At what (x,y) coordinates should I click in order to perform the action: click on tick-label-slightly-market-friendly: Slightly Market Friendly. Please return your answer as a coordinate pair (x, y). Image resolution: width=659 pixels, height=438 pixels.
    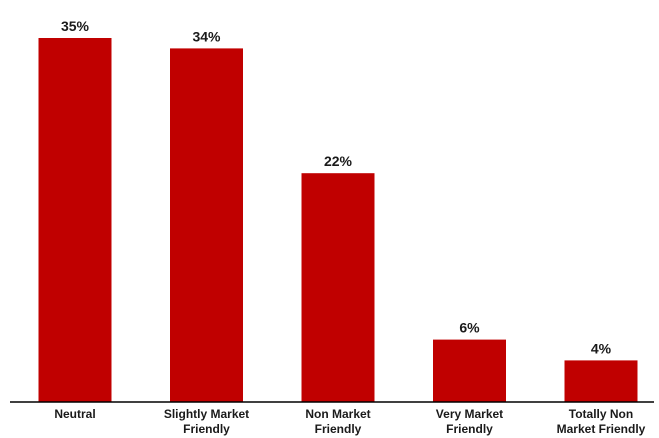
    Looking at the image, I should click on (206, 421).